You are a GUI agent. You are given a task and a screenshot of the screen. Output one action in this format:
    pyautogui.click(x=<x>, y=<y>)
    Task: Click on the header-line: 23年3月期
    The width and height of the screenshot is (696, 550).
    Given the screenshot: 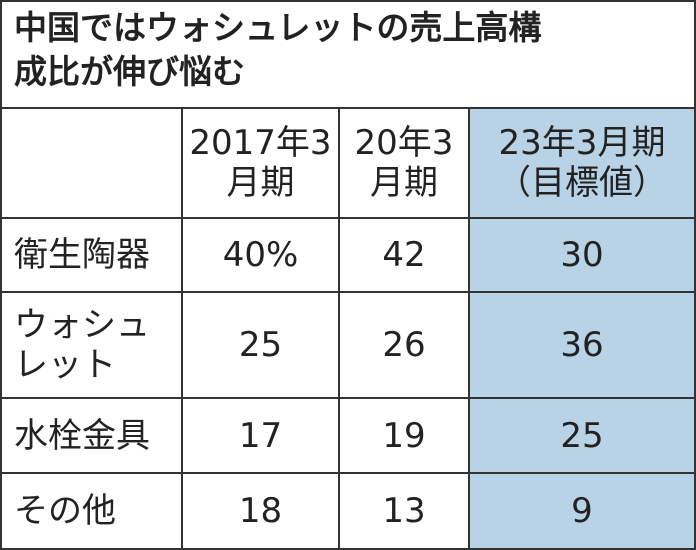 What is the action you would take?
    pyautogui.click(x=582, y=143)
    